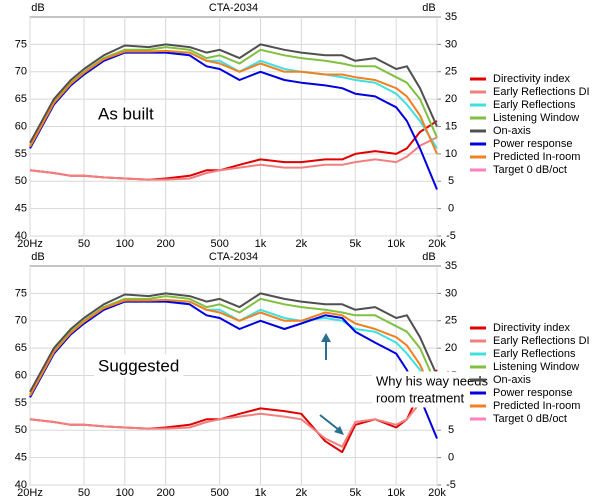 Image resolution: width=593 pixels, height=500 pixels. I want to click on annotation-marks, so click(331, 384).